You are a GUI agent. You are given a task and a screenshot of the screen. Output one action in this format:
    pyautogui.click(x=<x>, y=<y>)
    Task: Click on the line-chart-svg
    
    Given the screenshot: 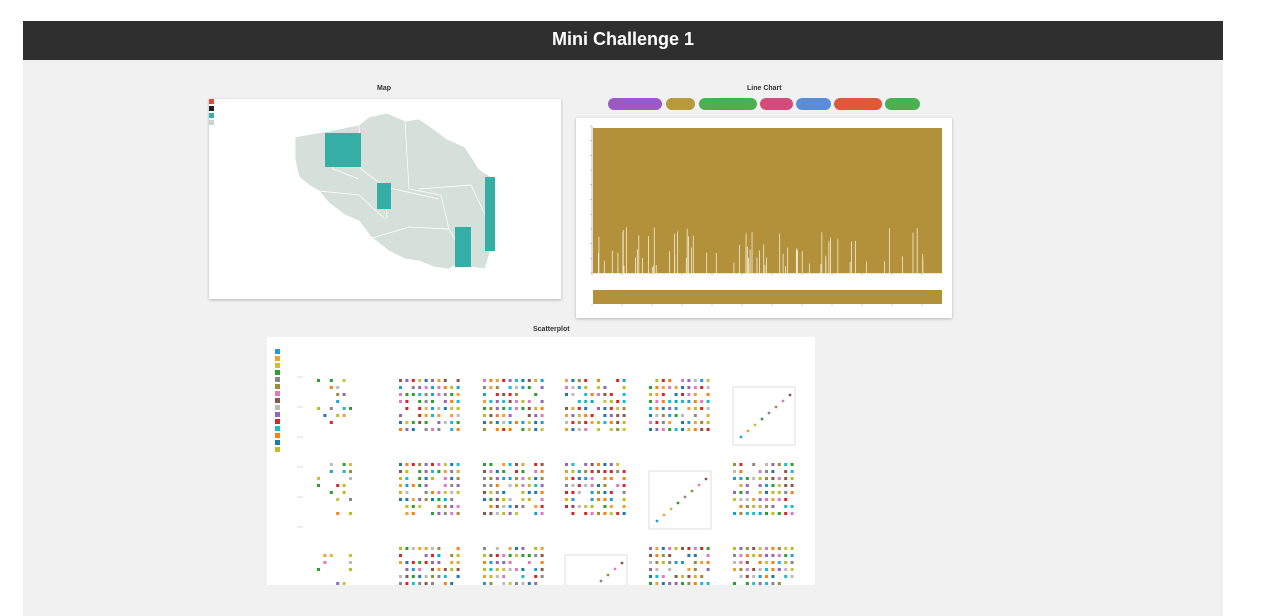 What is the action you would take?
    pyautogui.click(x=764, y=218)
    